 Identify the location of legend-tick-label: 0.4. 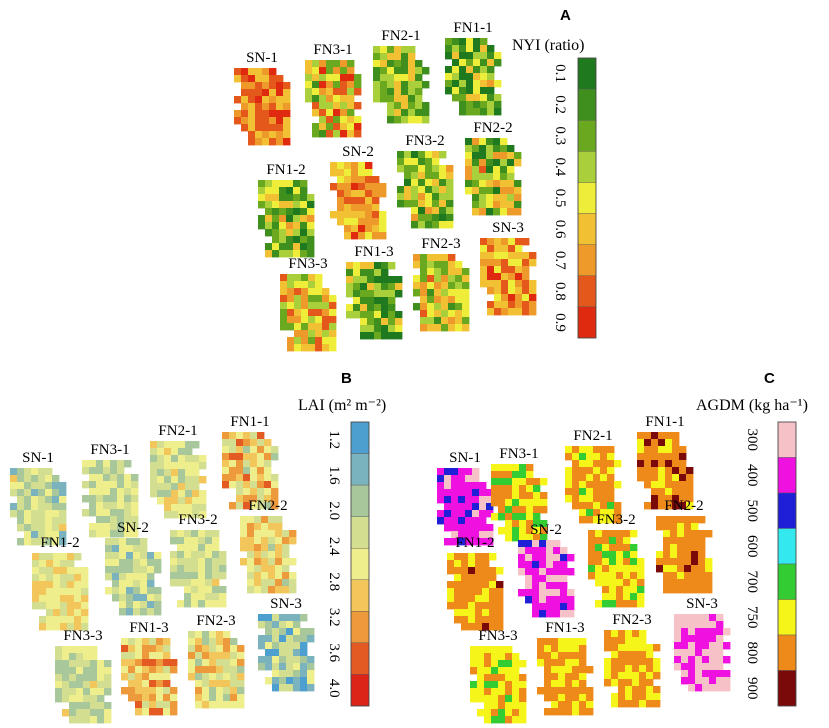
(560, 167).